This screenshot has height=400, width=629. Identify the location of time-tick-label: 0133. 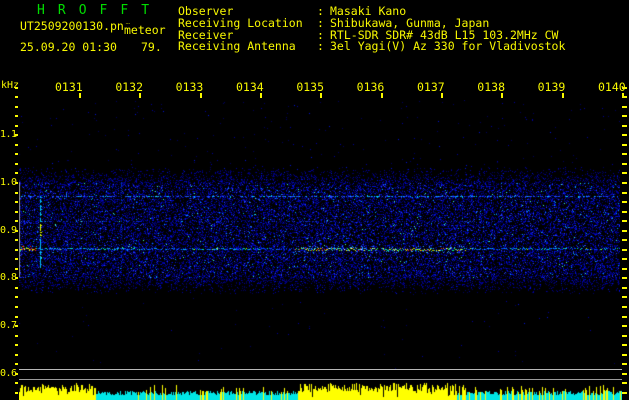
(189, 87).